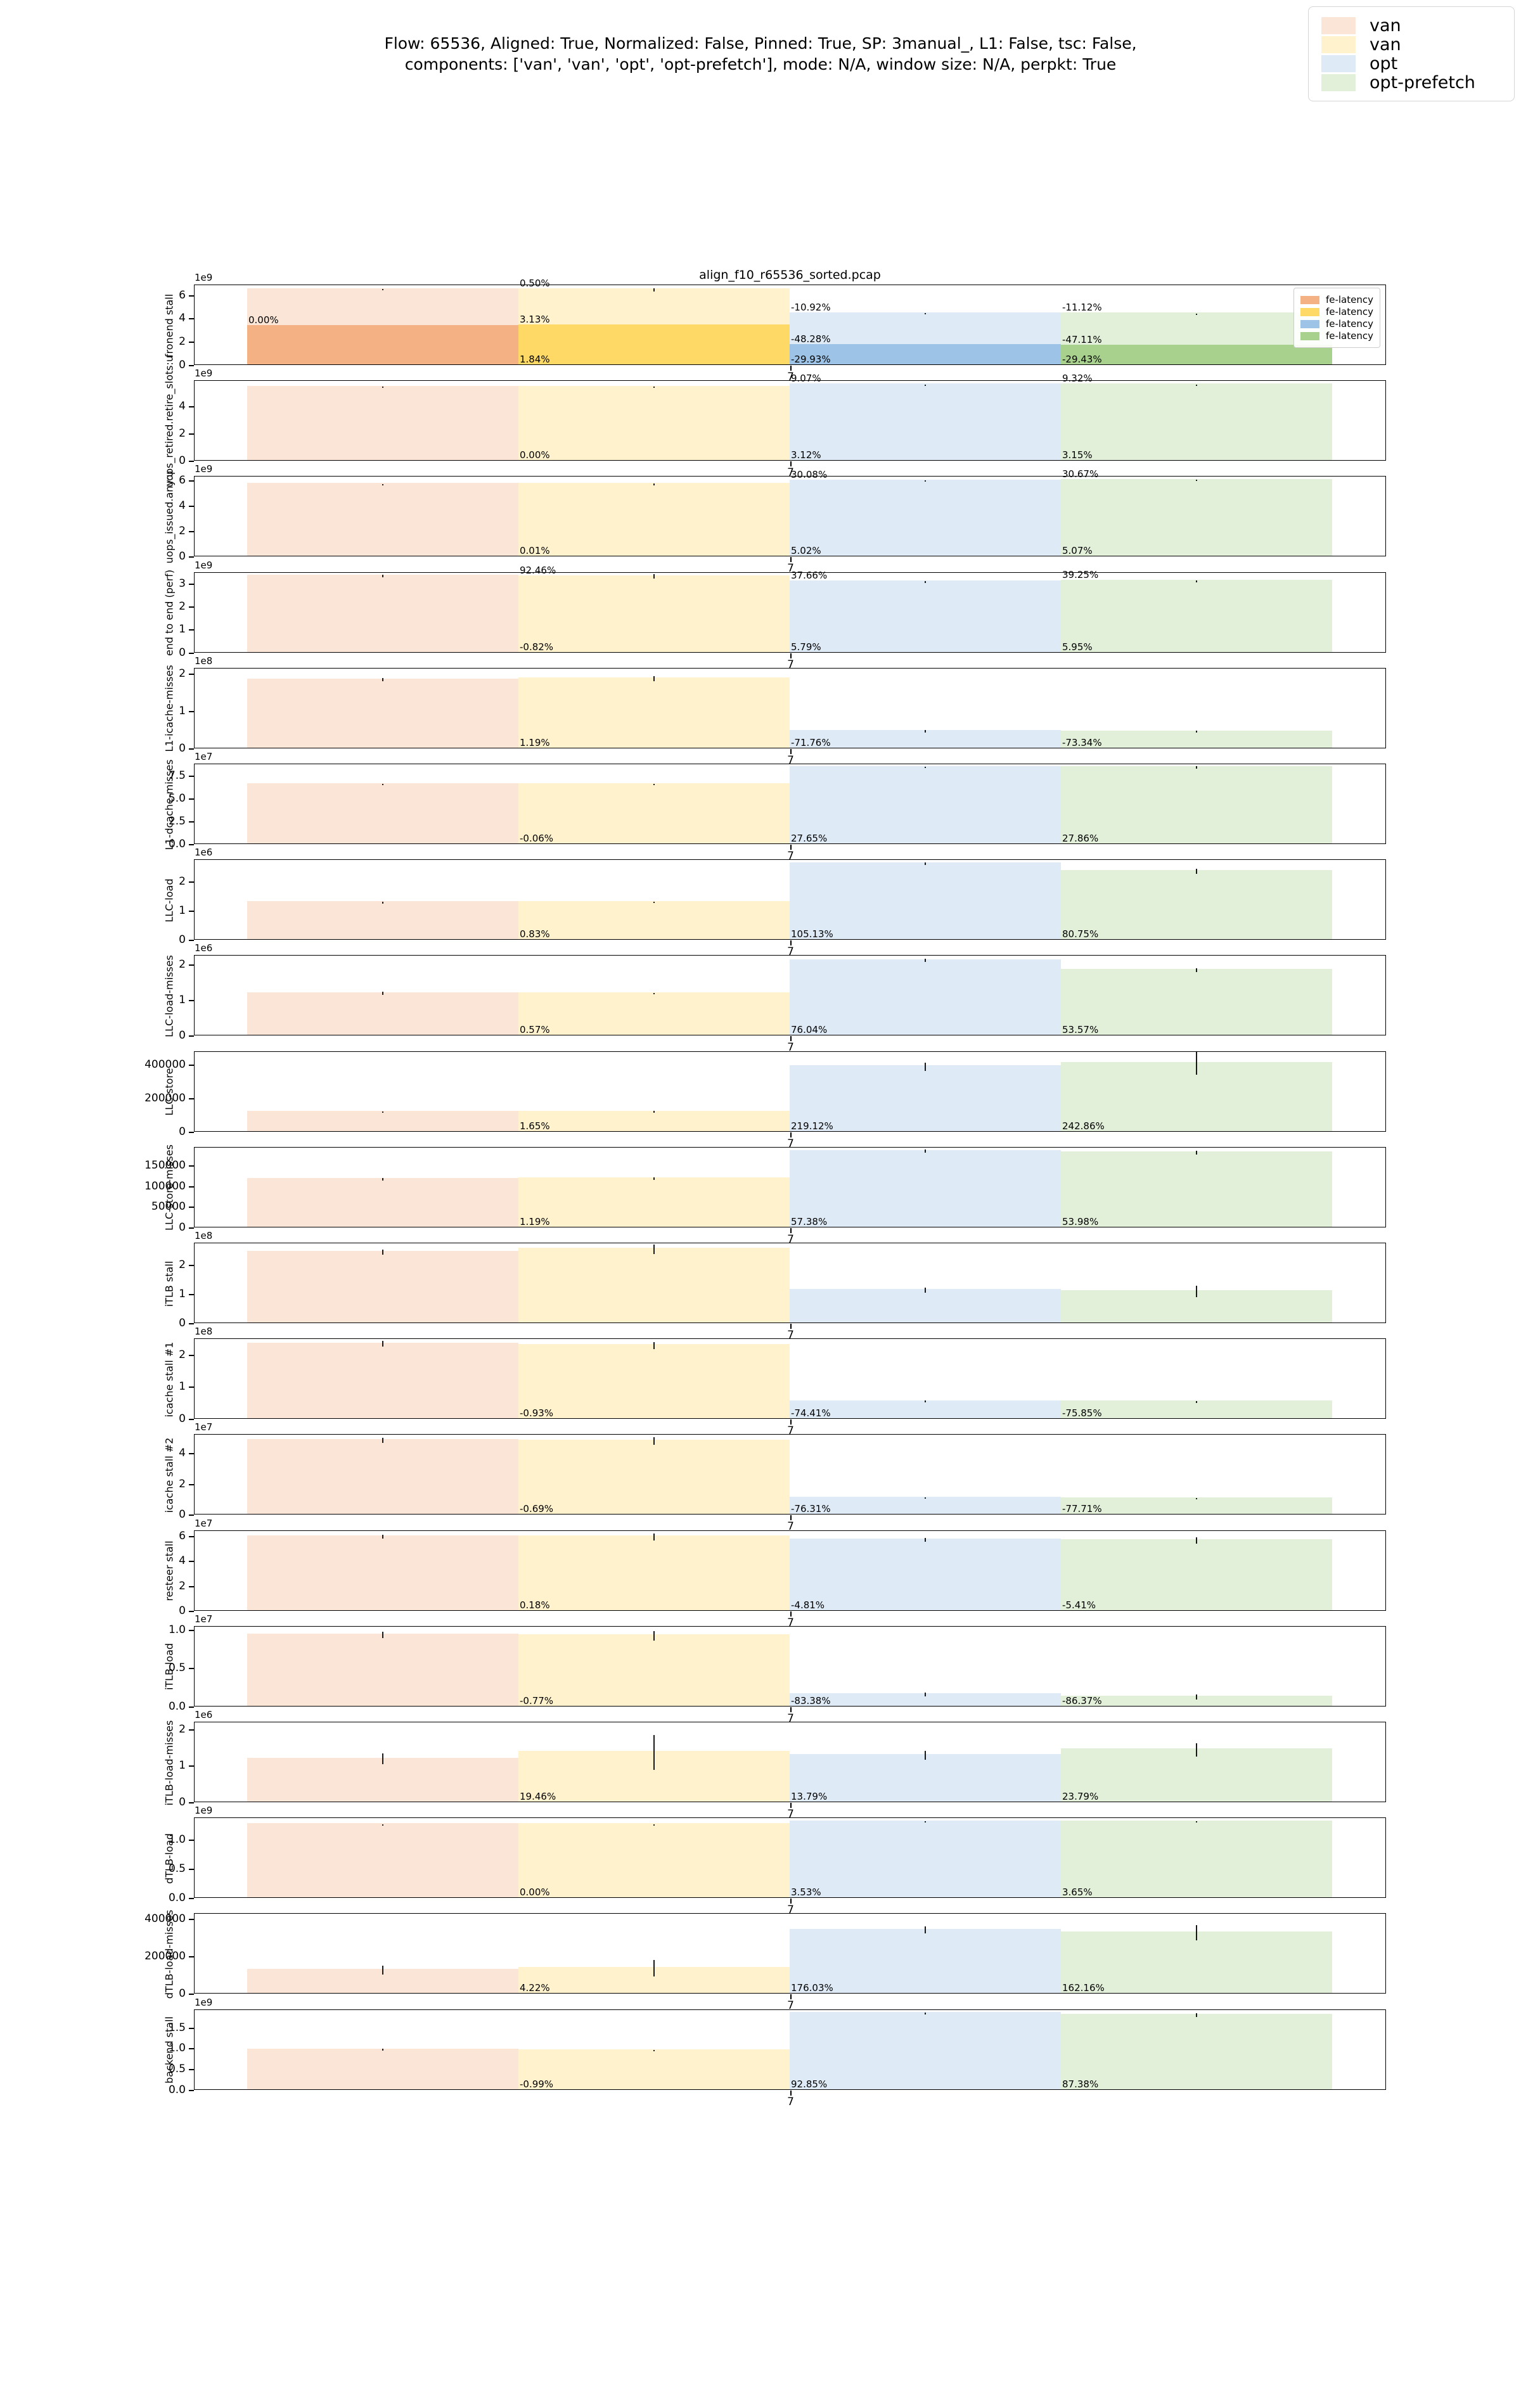  I want to click on y-tick-label: 1.5, so click(177, 2027).